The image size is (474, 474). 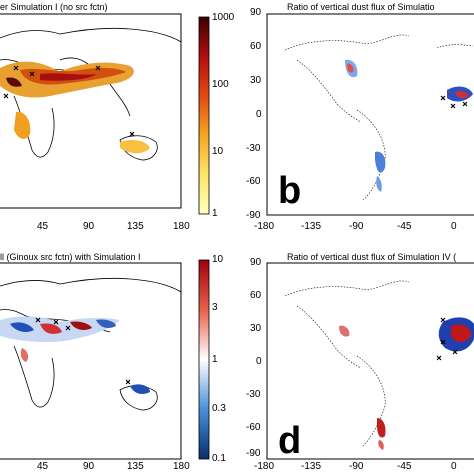 I want to click on panel-c-xtick-135: 135, so click(x=135, y=466).